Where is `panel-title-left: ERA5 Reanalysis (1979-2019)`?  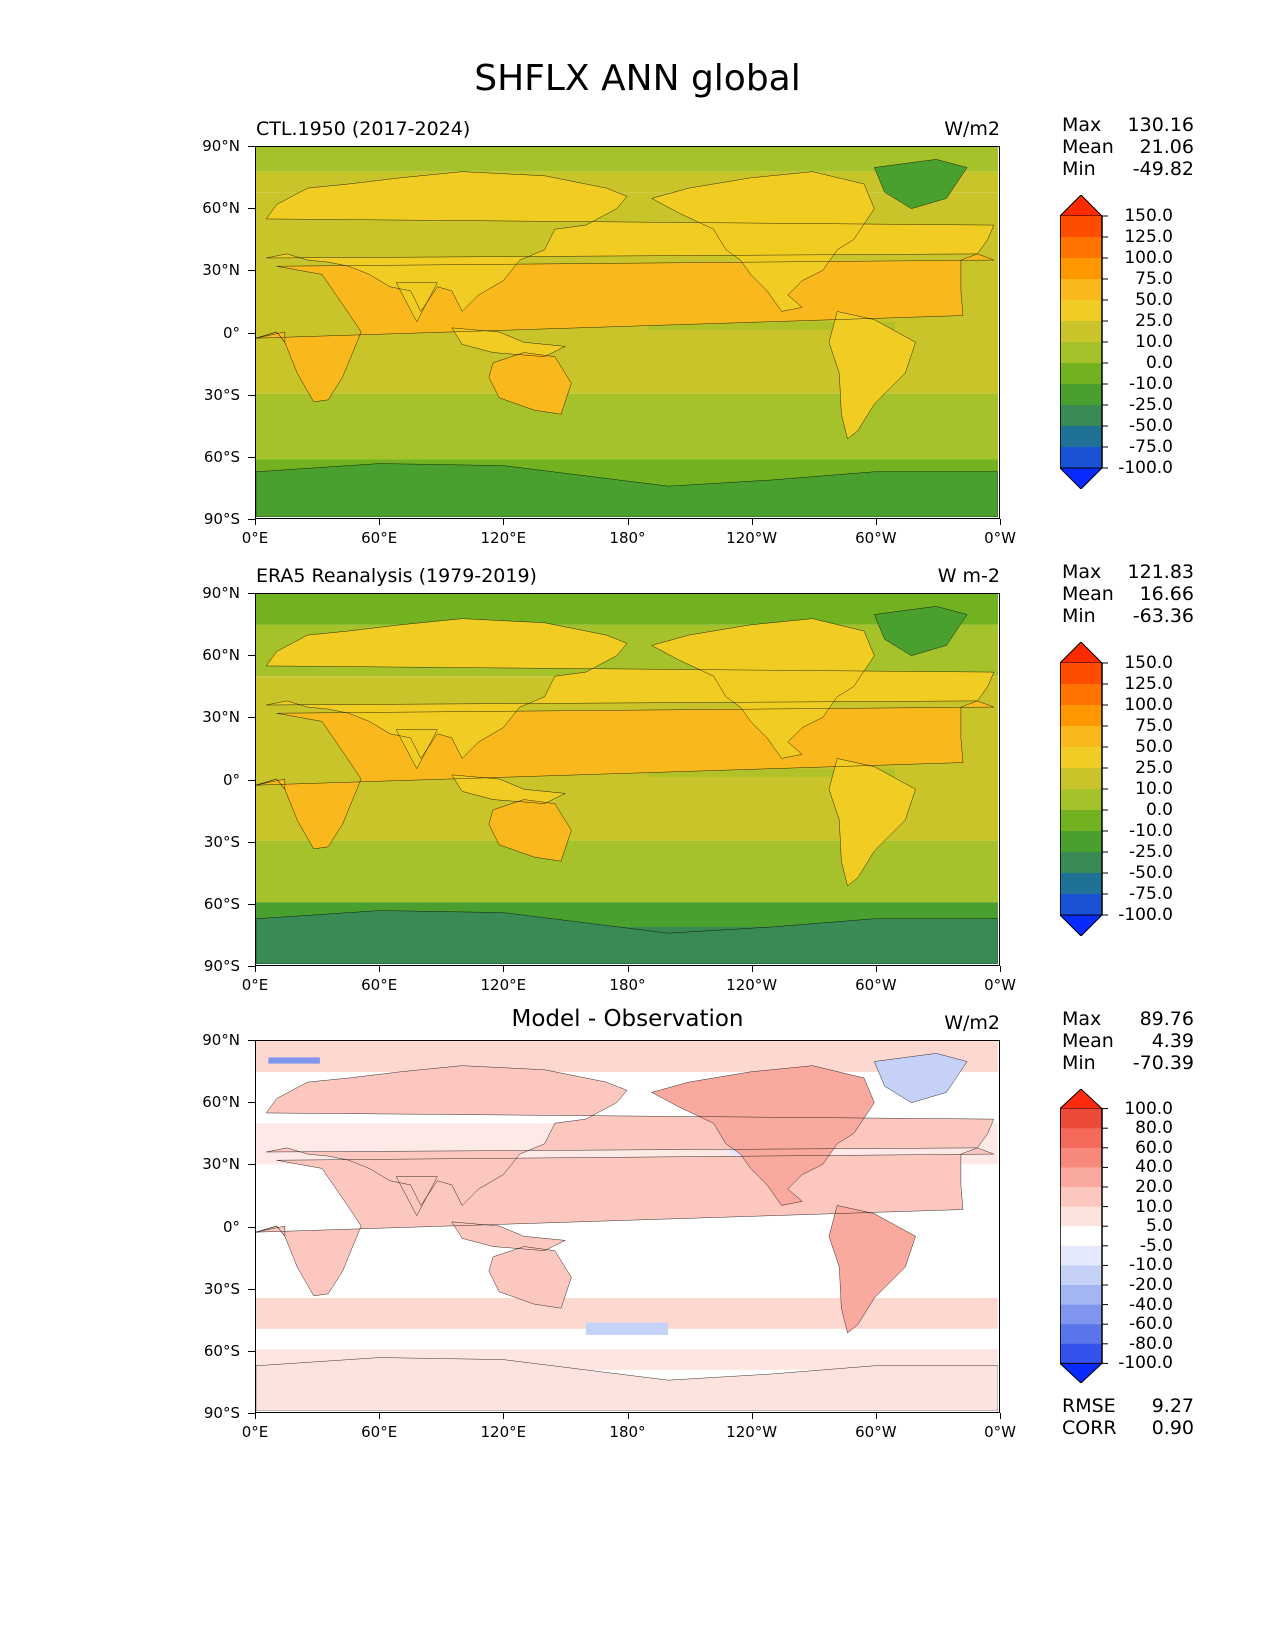
panel-title-left: ERA5 Reanalysis (1979-2019) is located at coordinates (396, 576).